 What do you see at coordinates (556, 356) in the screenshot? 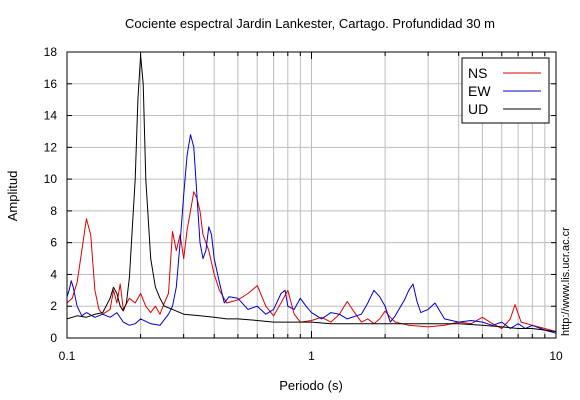
I see `x-tick-label: 10` at bounding box center [556, 356].